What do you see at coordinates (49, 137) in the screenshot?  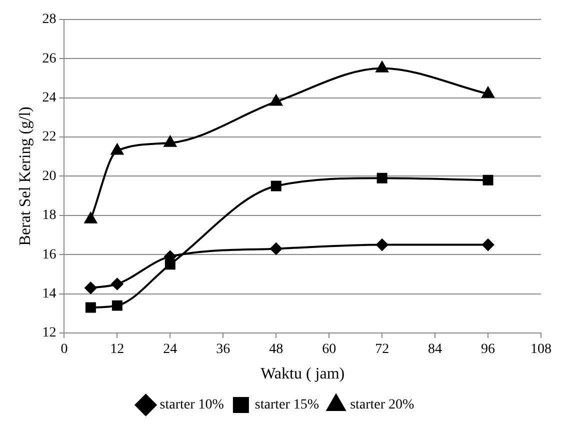 I see `y-tick-label: 22` at bounding box center [49, 137].